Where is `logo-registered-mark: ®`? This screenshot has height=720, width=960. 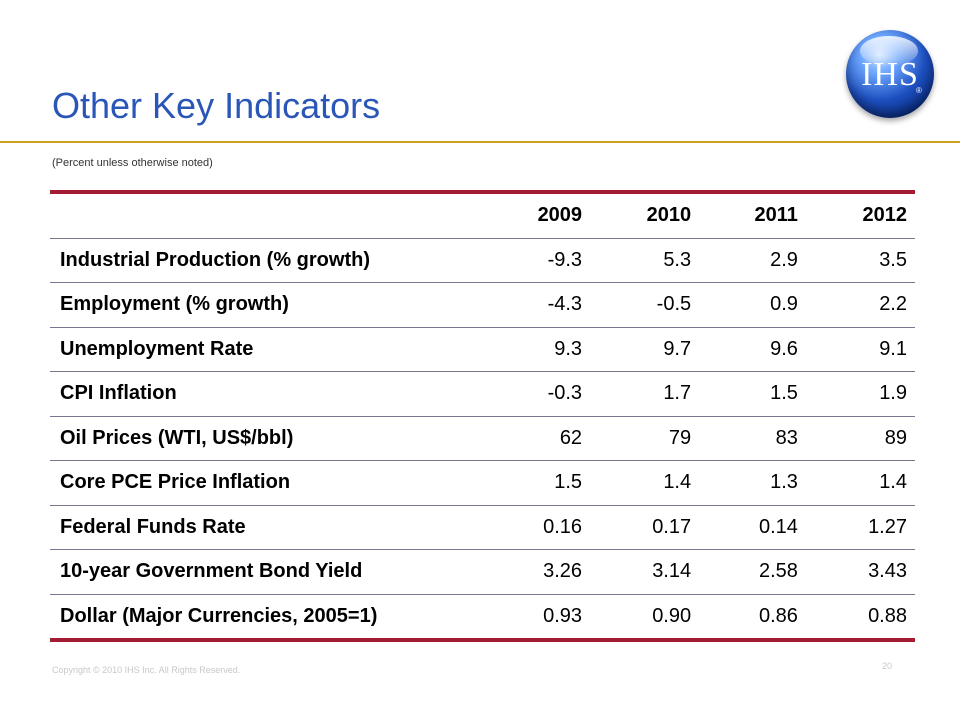
logo-registered-mark: ® is located at coordinates (919, 90).